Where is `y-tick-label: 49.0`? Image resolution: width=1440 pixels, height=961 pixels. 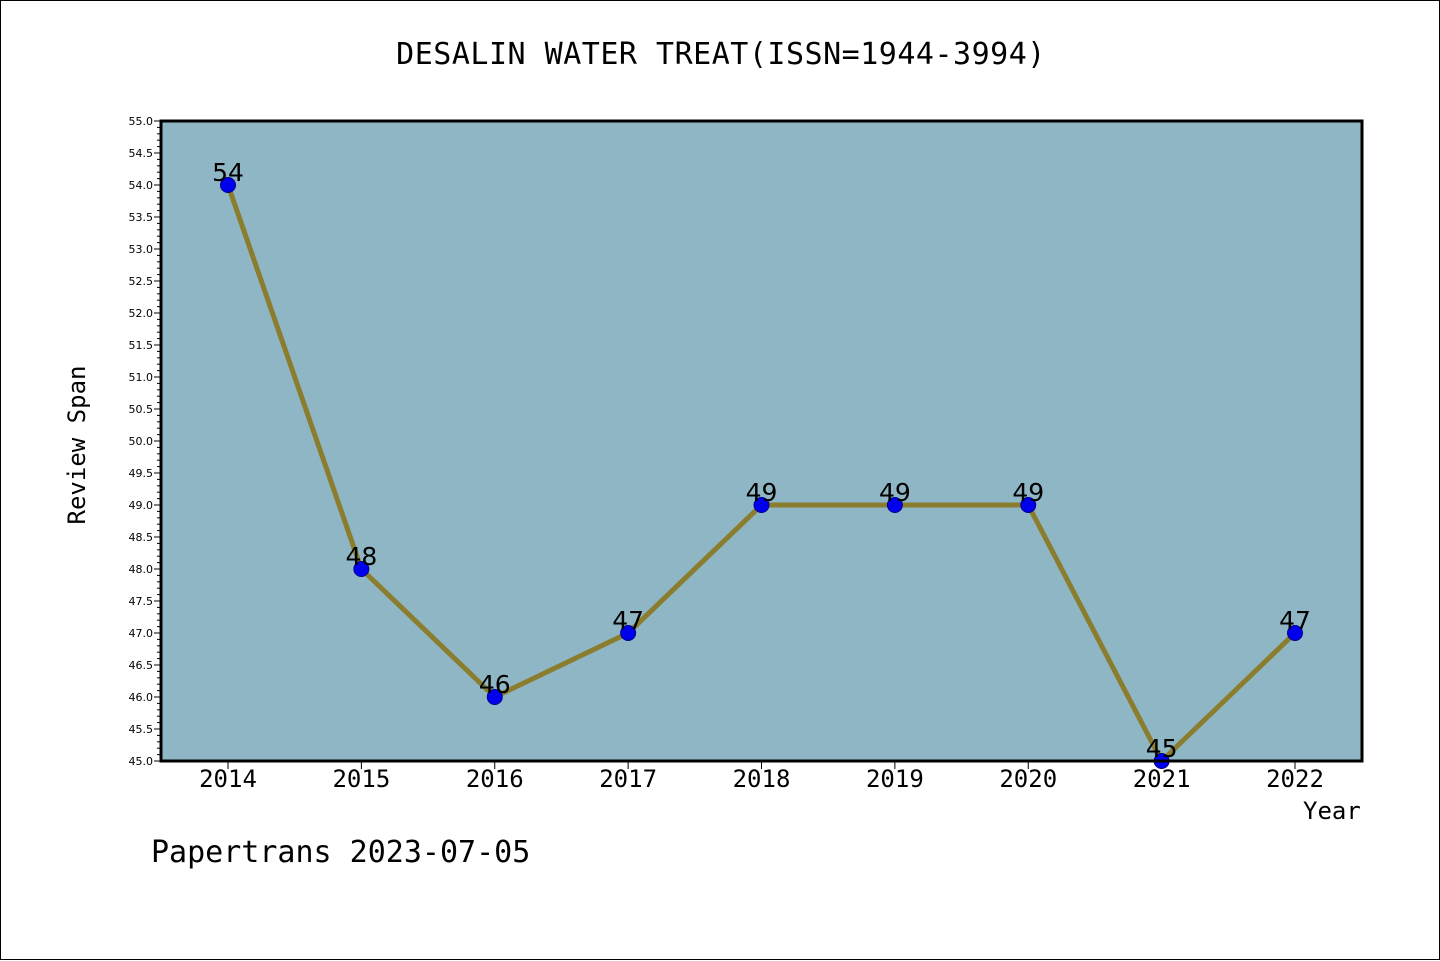
y-tick-label: 49.0 is located at coordinates (141, 505).